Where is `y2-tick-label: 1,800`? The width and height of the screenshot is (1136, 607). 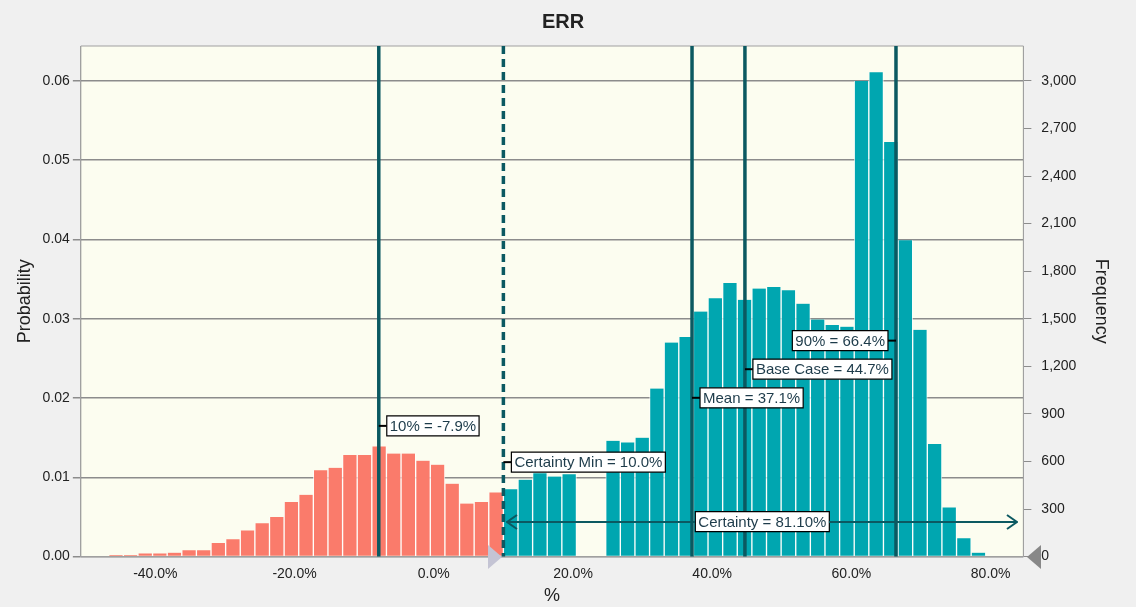 y2-tick-label: 1,800 is located at coordinates (1059, 270).